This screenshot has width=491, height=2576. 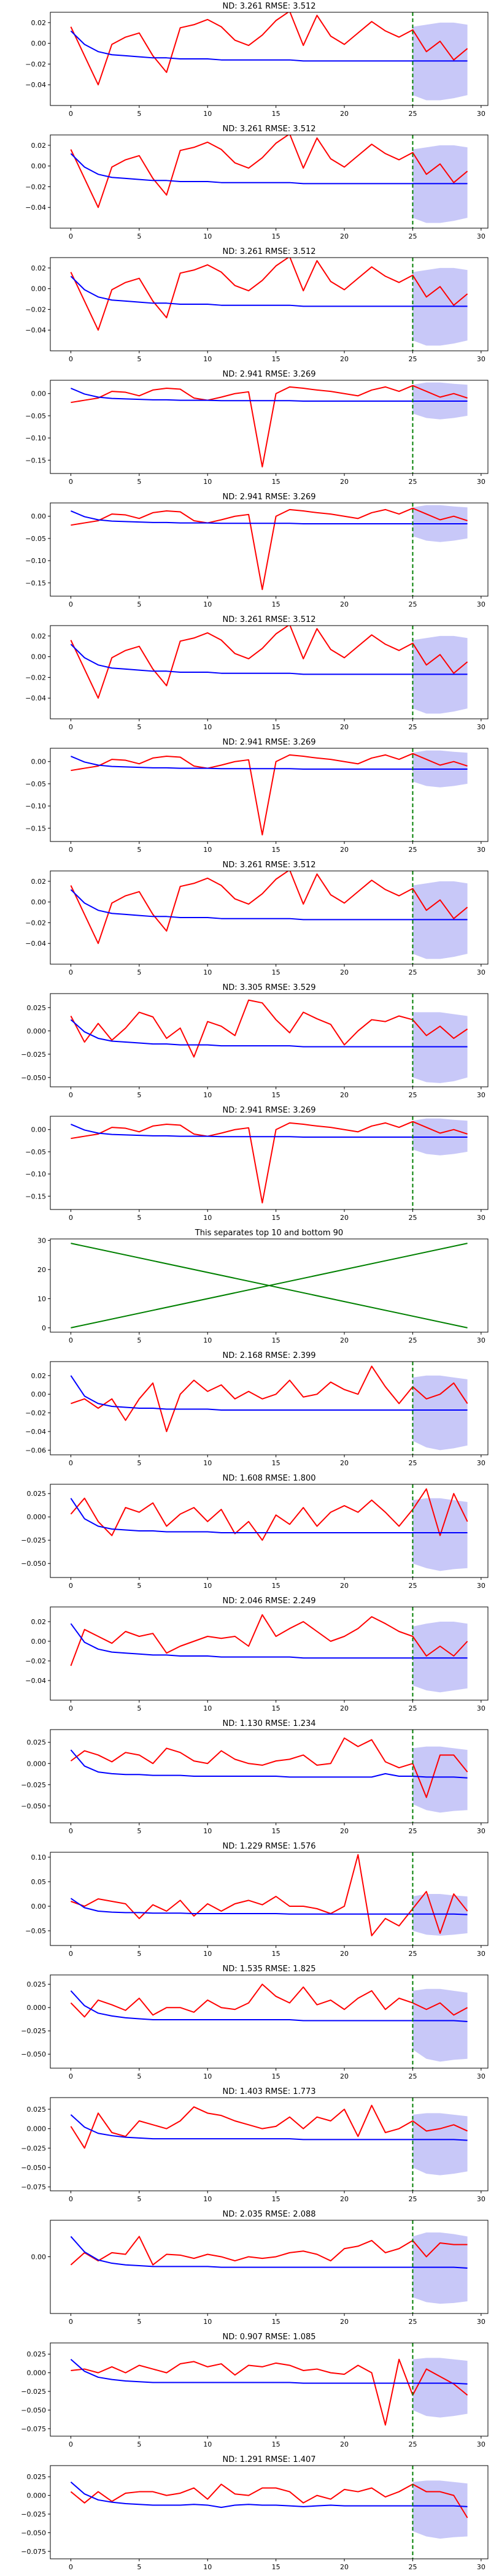 What do you see at coordinates (268, 865) in the screenshot?
I see `chart-title: ND: 3.261 RMSE: 3.512` at bounding box center [268, 865].